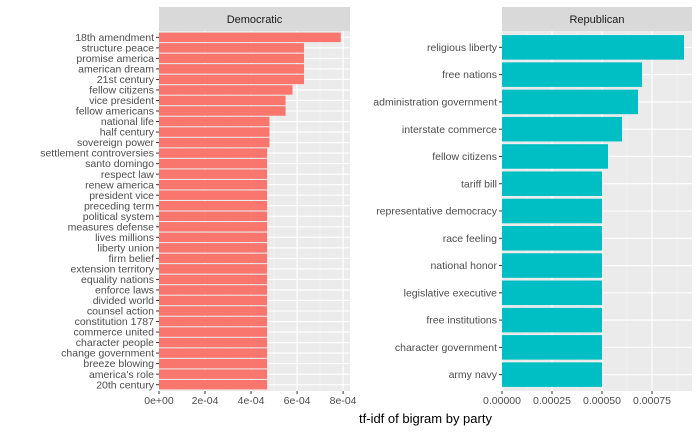  What do you see at coordinates (652, 401) in the screenshot?
I see `x-tick-label: 0.00075` at bounding box center [652, 401].